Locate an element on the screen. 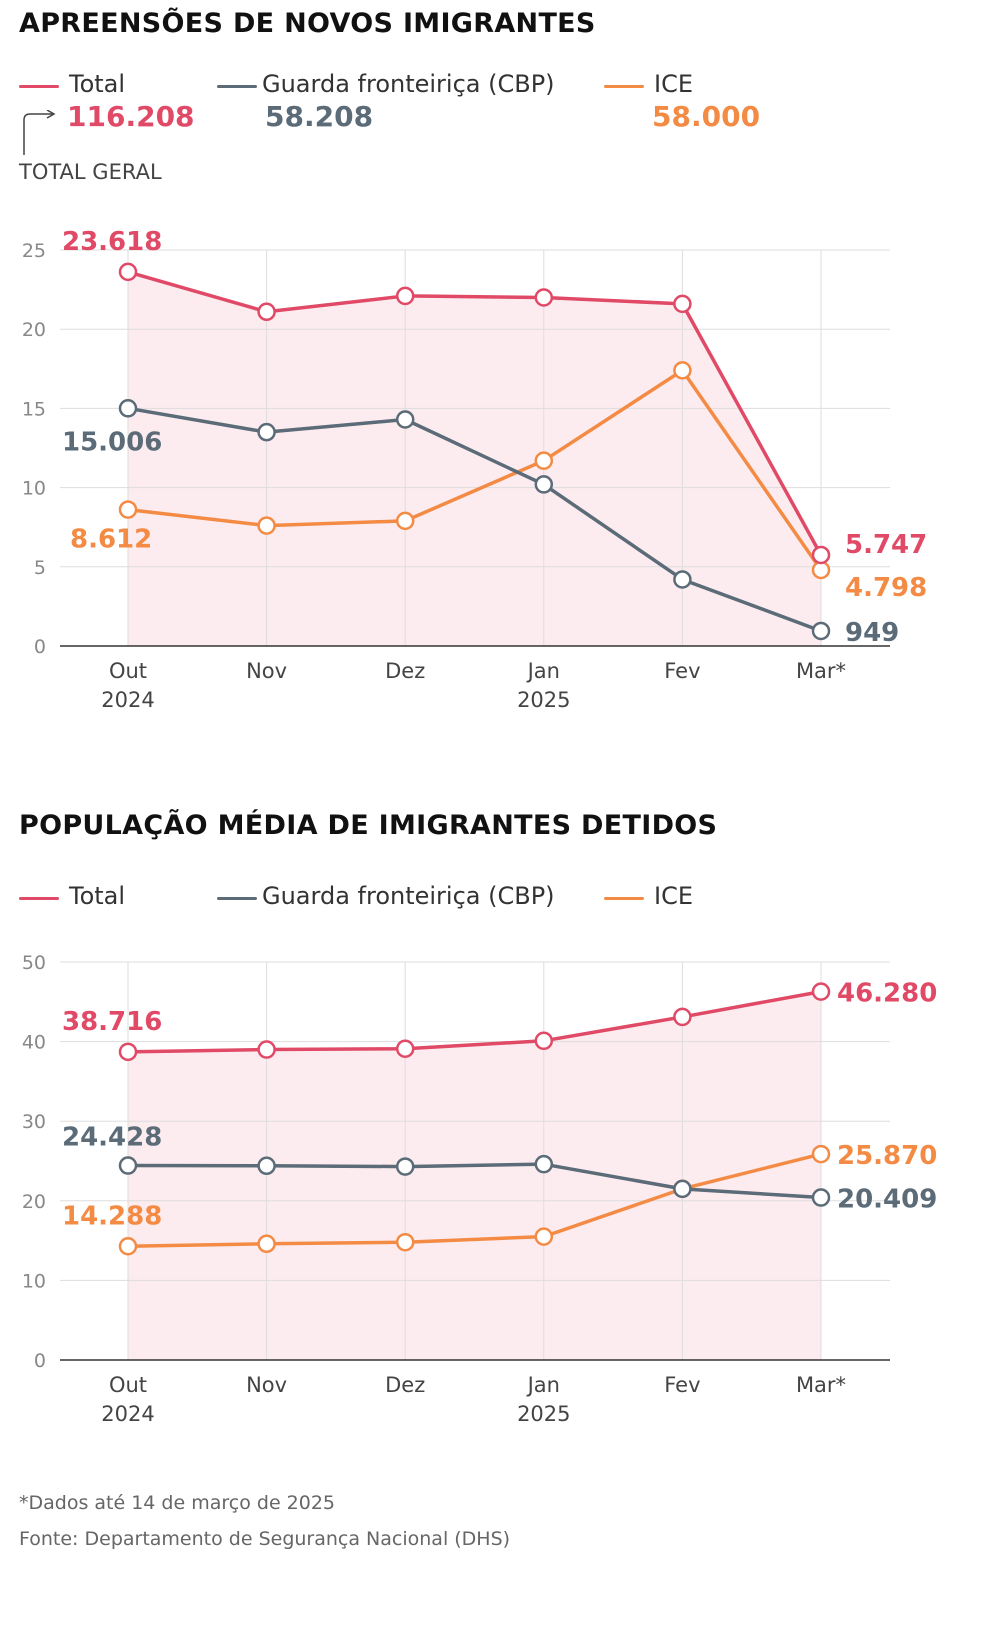 Image resolution: width=984 pixels, height=1635 pixels. y-tick-label: 30 is located at coordinates (34, 1122).